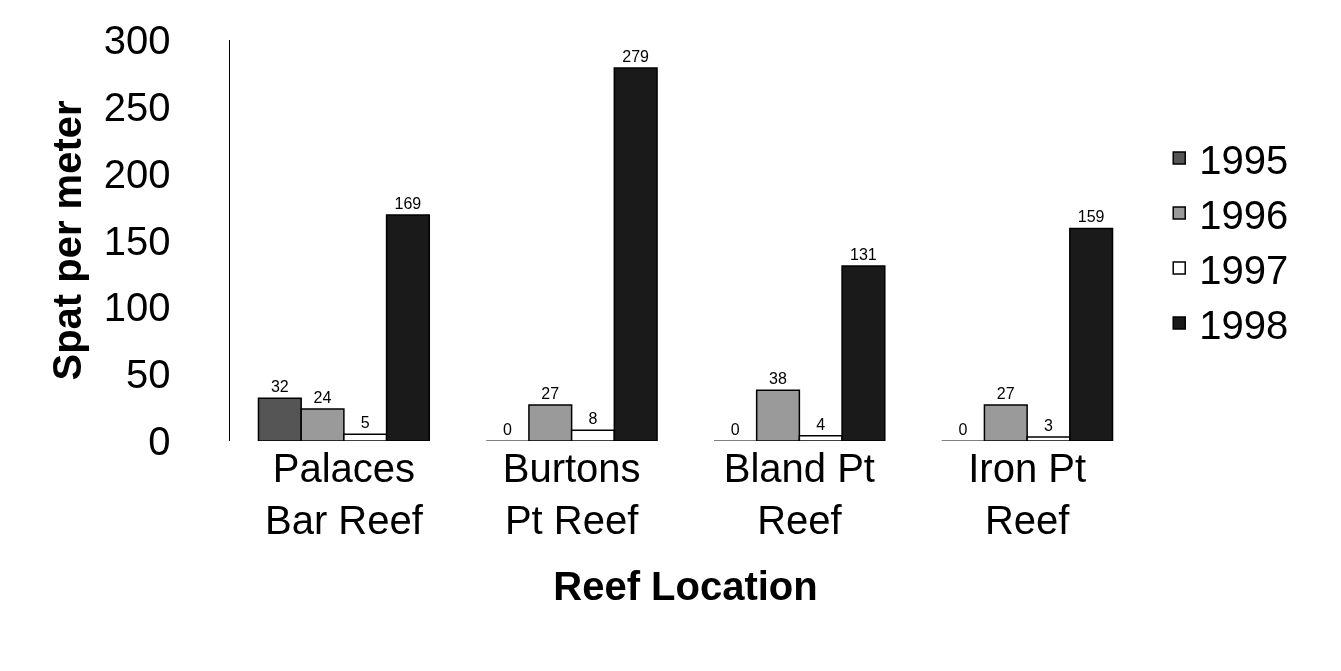  What do you see at coordinates (863, 254) in the screenshot?
I see `data-label: 131` at bounding box center [863, 254].